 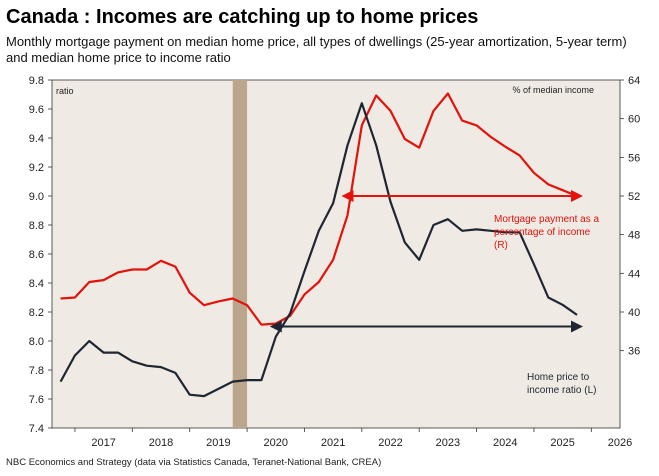 I want to click on x-tick-label: 2021, so click(x=333, y=443).